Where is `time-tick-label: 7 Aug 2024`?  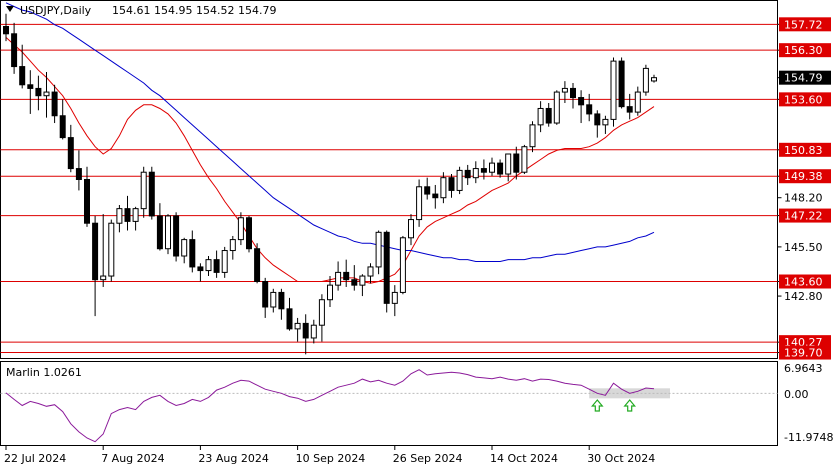 time-tick-label: 7 Aug 2024 is located at coordinates (132, 458).